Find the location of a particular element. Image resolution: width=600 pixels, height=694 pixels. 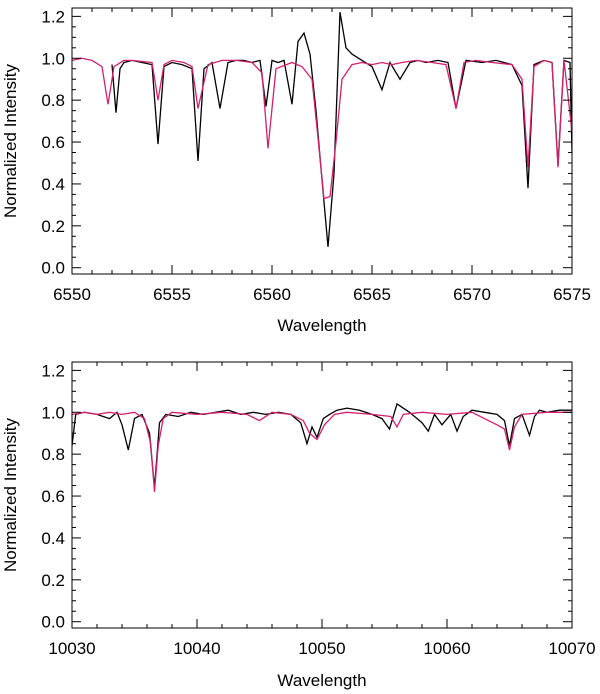

x-tick-label: 6560 is located at coordinates (272, 294).